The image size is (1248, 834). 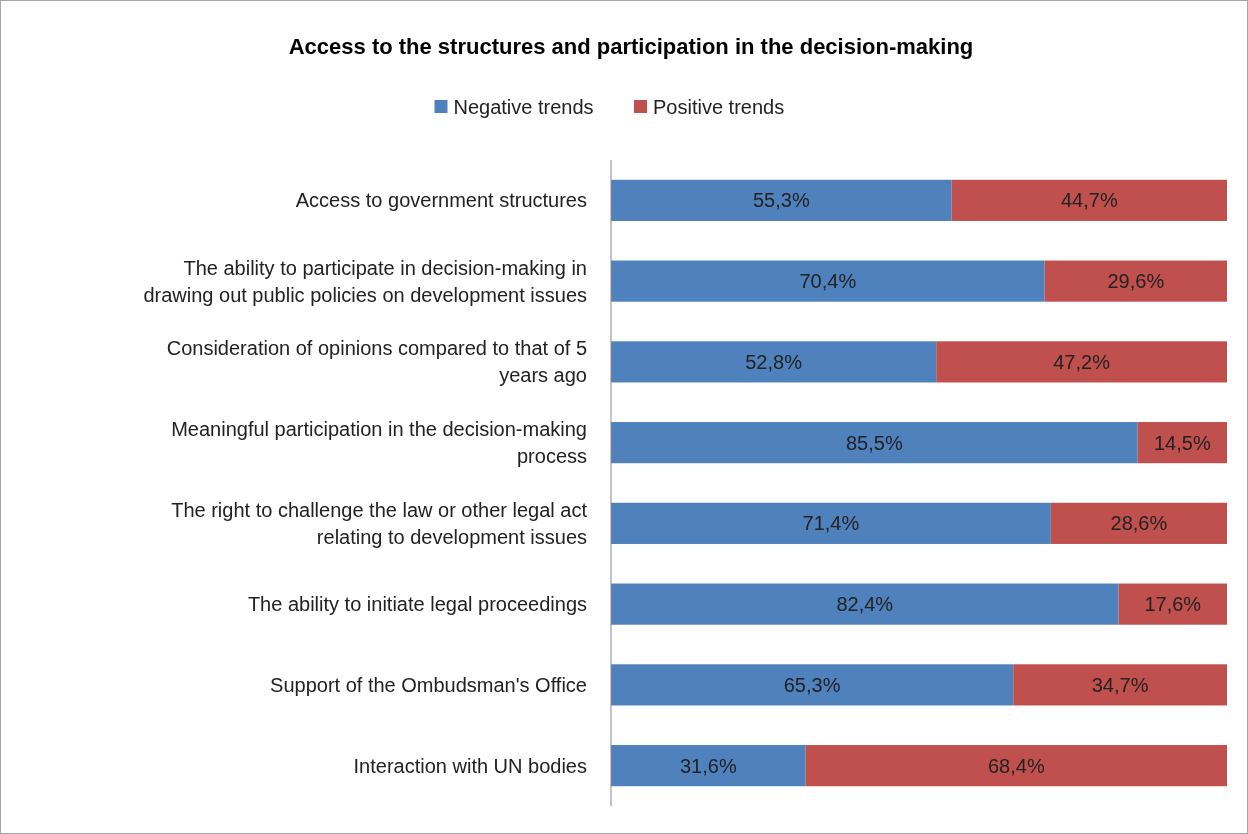 I want to click on data-label: 52,8%, so click(x=774, y=361).